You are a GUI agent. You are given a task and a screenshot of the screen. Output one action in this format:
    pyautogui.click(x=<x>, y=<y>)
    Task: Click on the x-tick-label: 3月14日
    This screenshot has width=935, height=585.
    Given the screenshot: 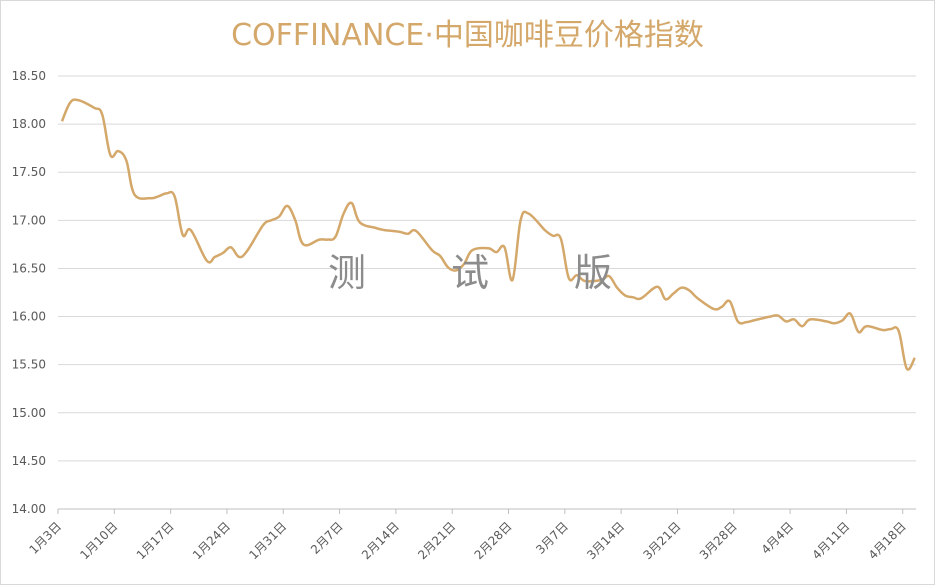 What is the action you would take?
    pyautogui.click(x=605, y=540)
    